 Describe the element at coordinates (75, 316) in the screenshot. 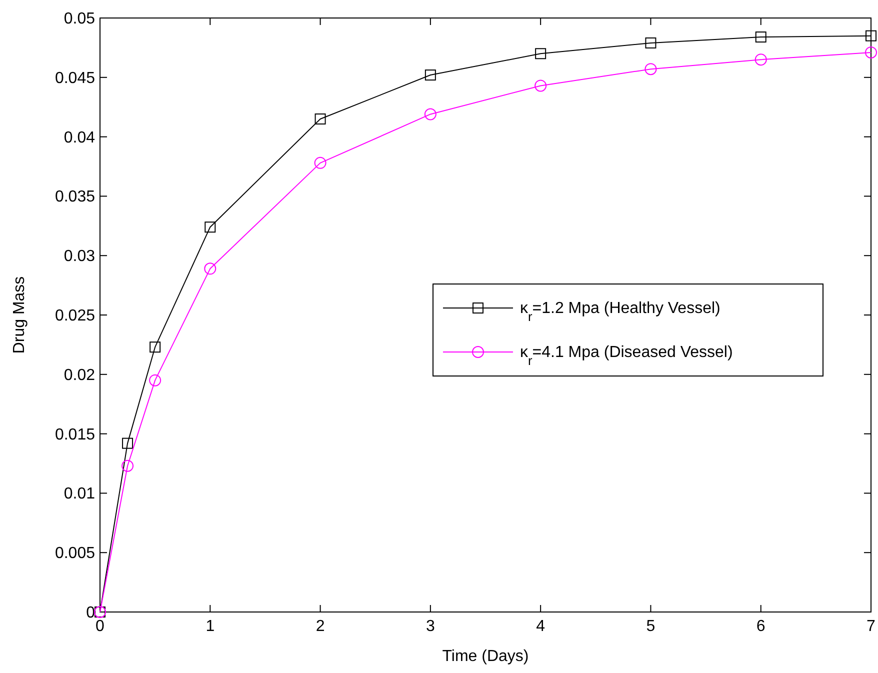

I see `y-tick-label: 0.025` at that location.